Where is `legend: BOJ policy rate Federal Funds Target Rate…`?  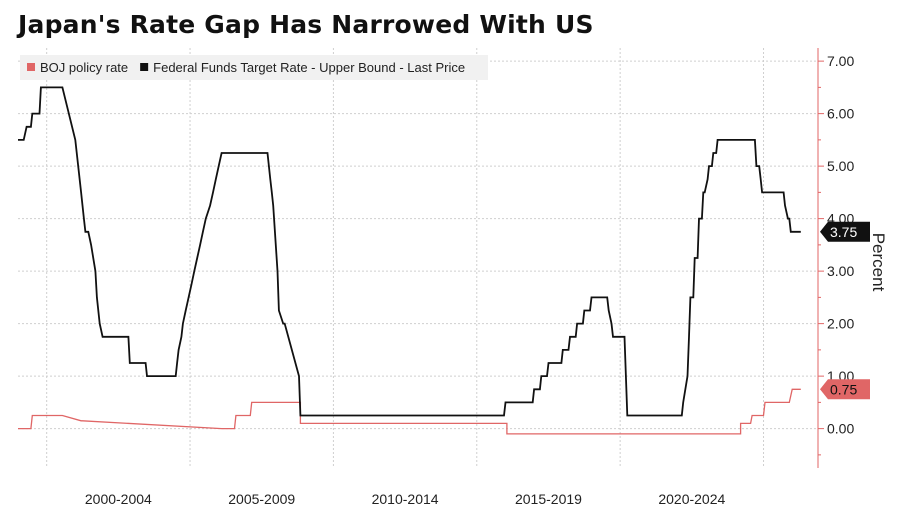 legend: BOJ policy rate Federal Funds Target Rate… is located at coordinates (254, 67).